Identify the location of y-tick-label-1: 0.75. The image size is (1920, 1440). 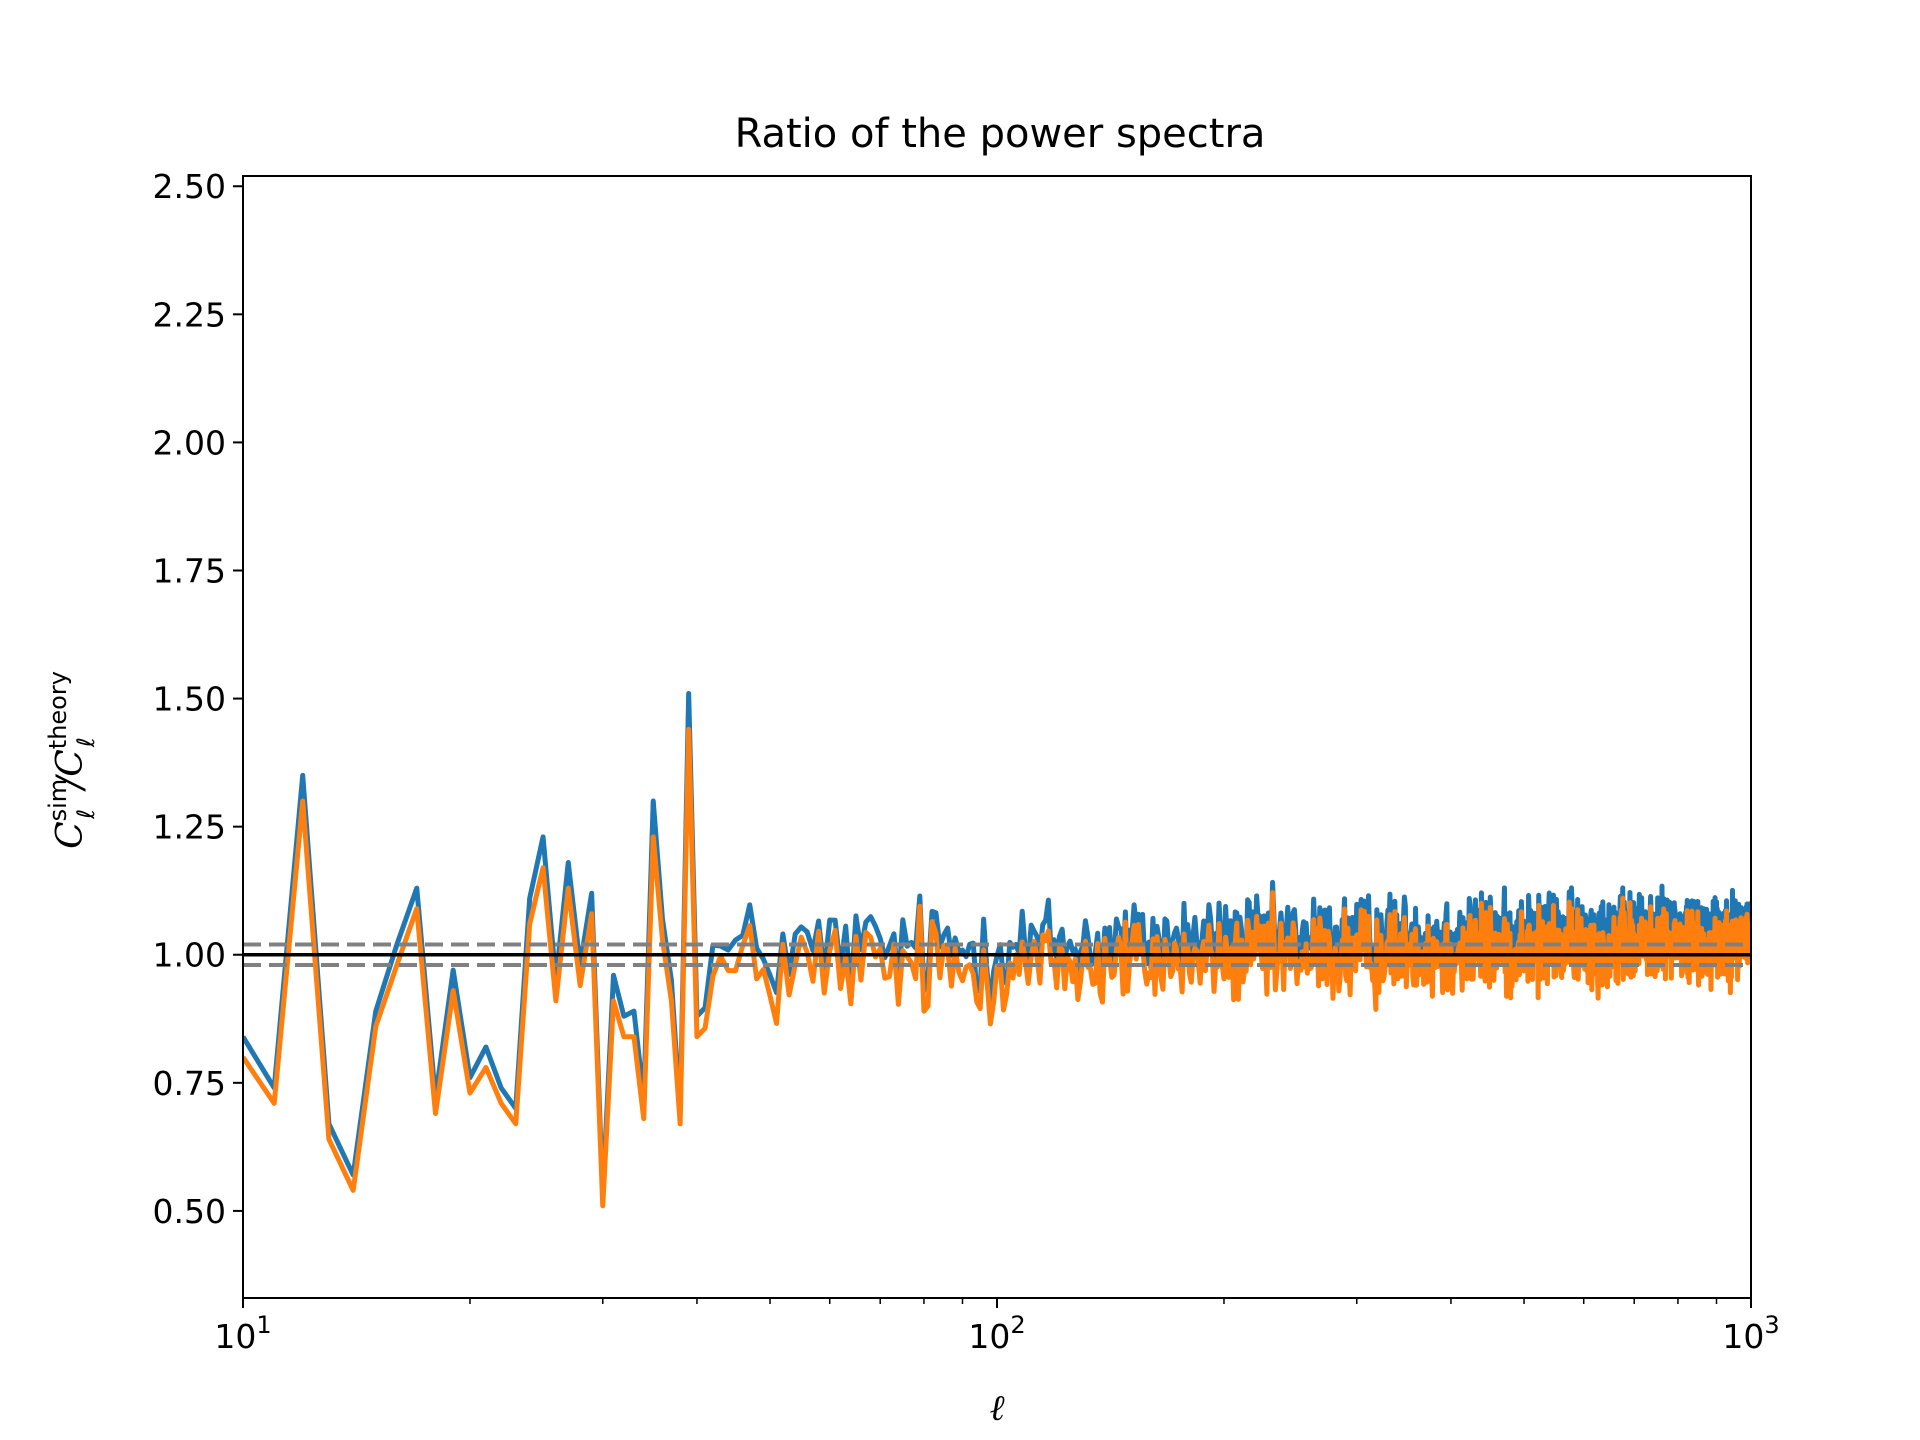
(189, 1083).